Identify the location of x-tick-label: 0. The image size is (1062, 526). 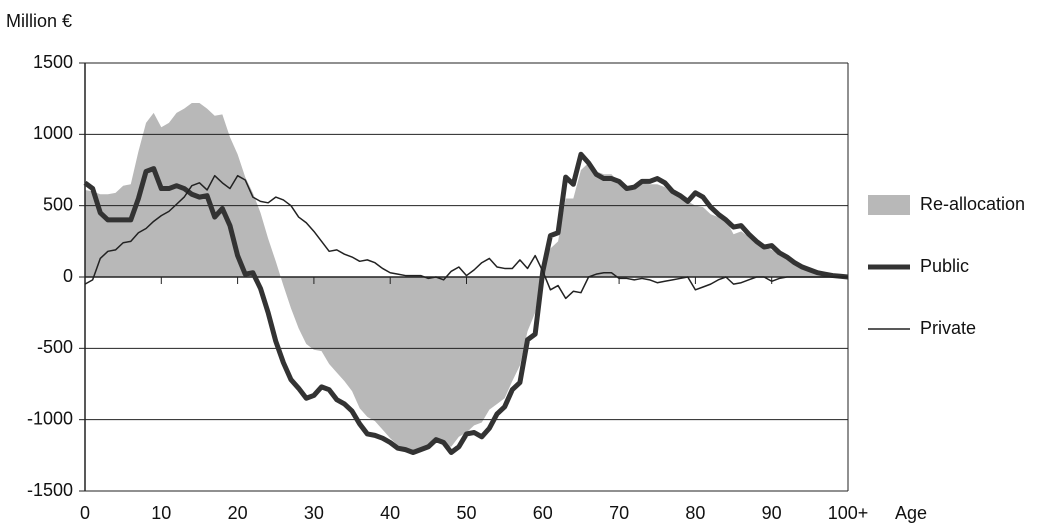
(85, 513).